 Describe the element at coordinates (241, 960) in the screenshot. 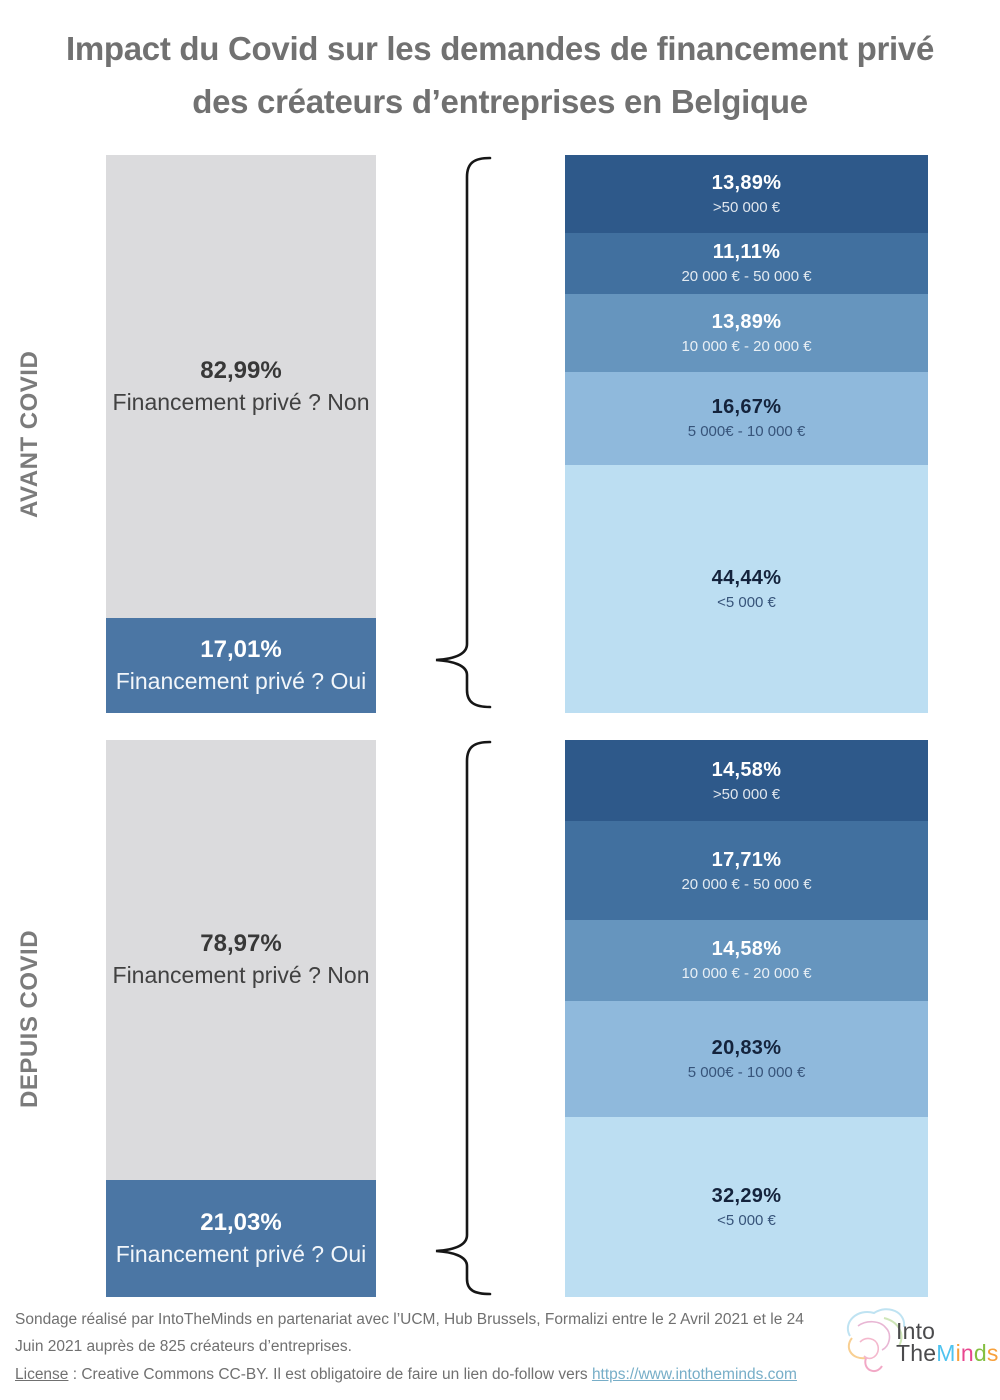

I see `bar-segment-non: 78,97% Financement privé ? Non` at that location.